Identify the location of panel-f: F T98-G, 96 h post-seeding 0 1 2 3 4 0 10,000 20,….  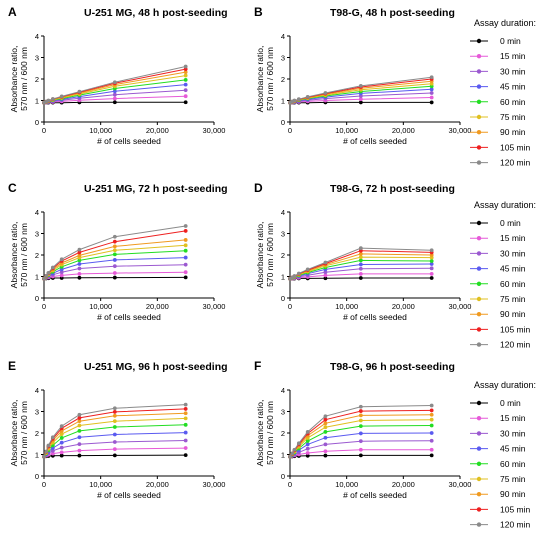
(362, 429).